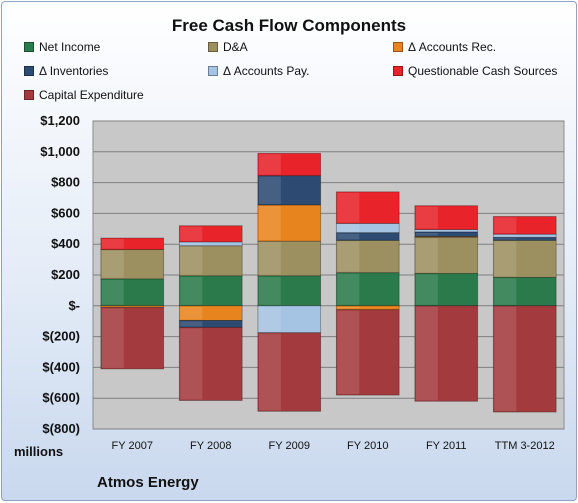  What do you see at coordinates (367, 446) in the screenshot?
I see `x-tick-label: FY 2010` at bounding box center [367, 446].